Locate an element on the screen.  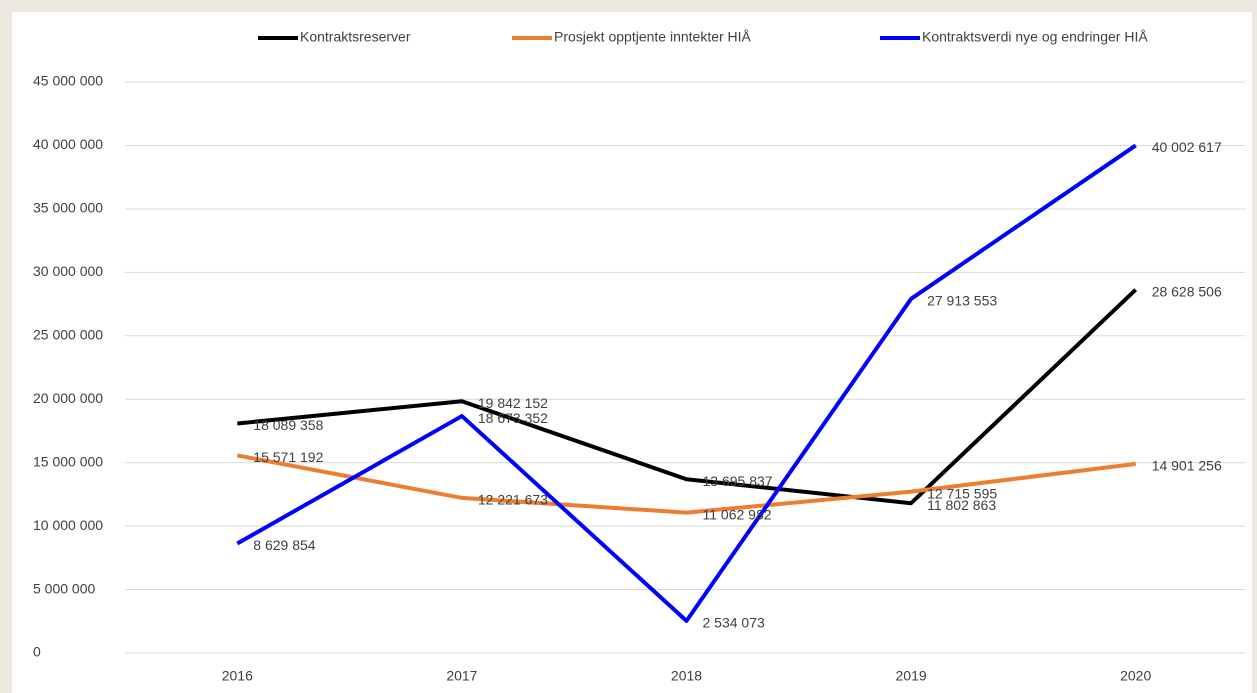
y-tick-label: 45 000 000 is located at coordinates (68, 81).